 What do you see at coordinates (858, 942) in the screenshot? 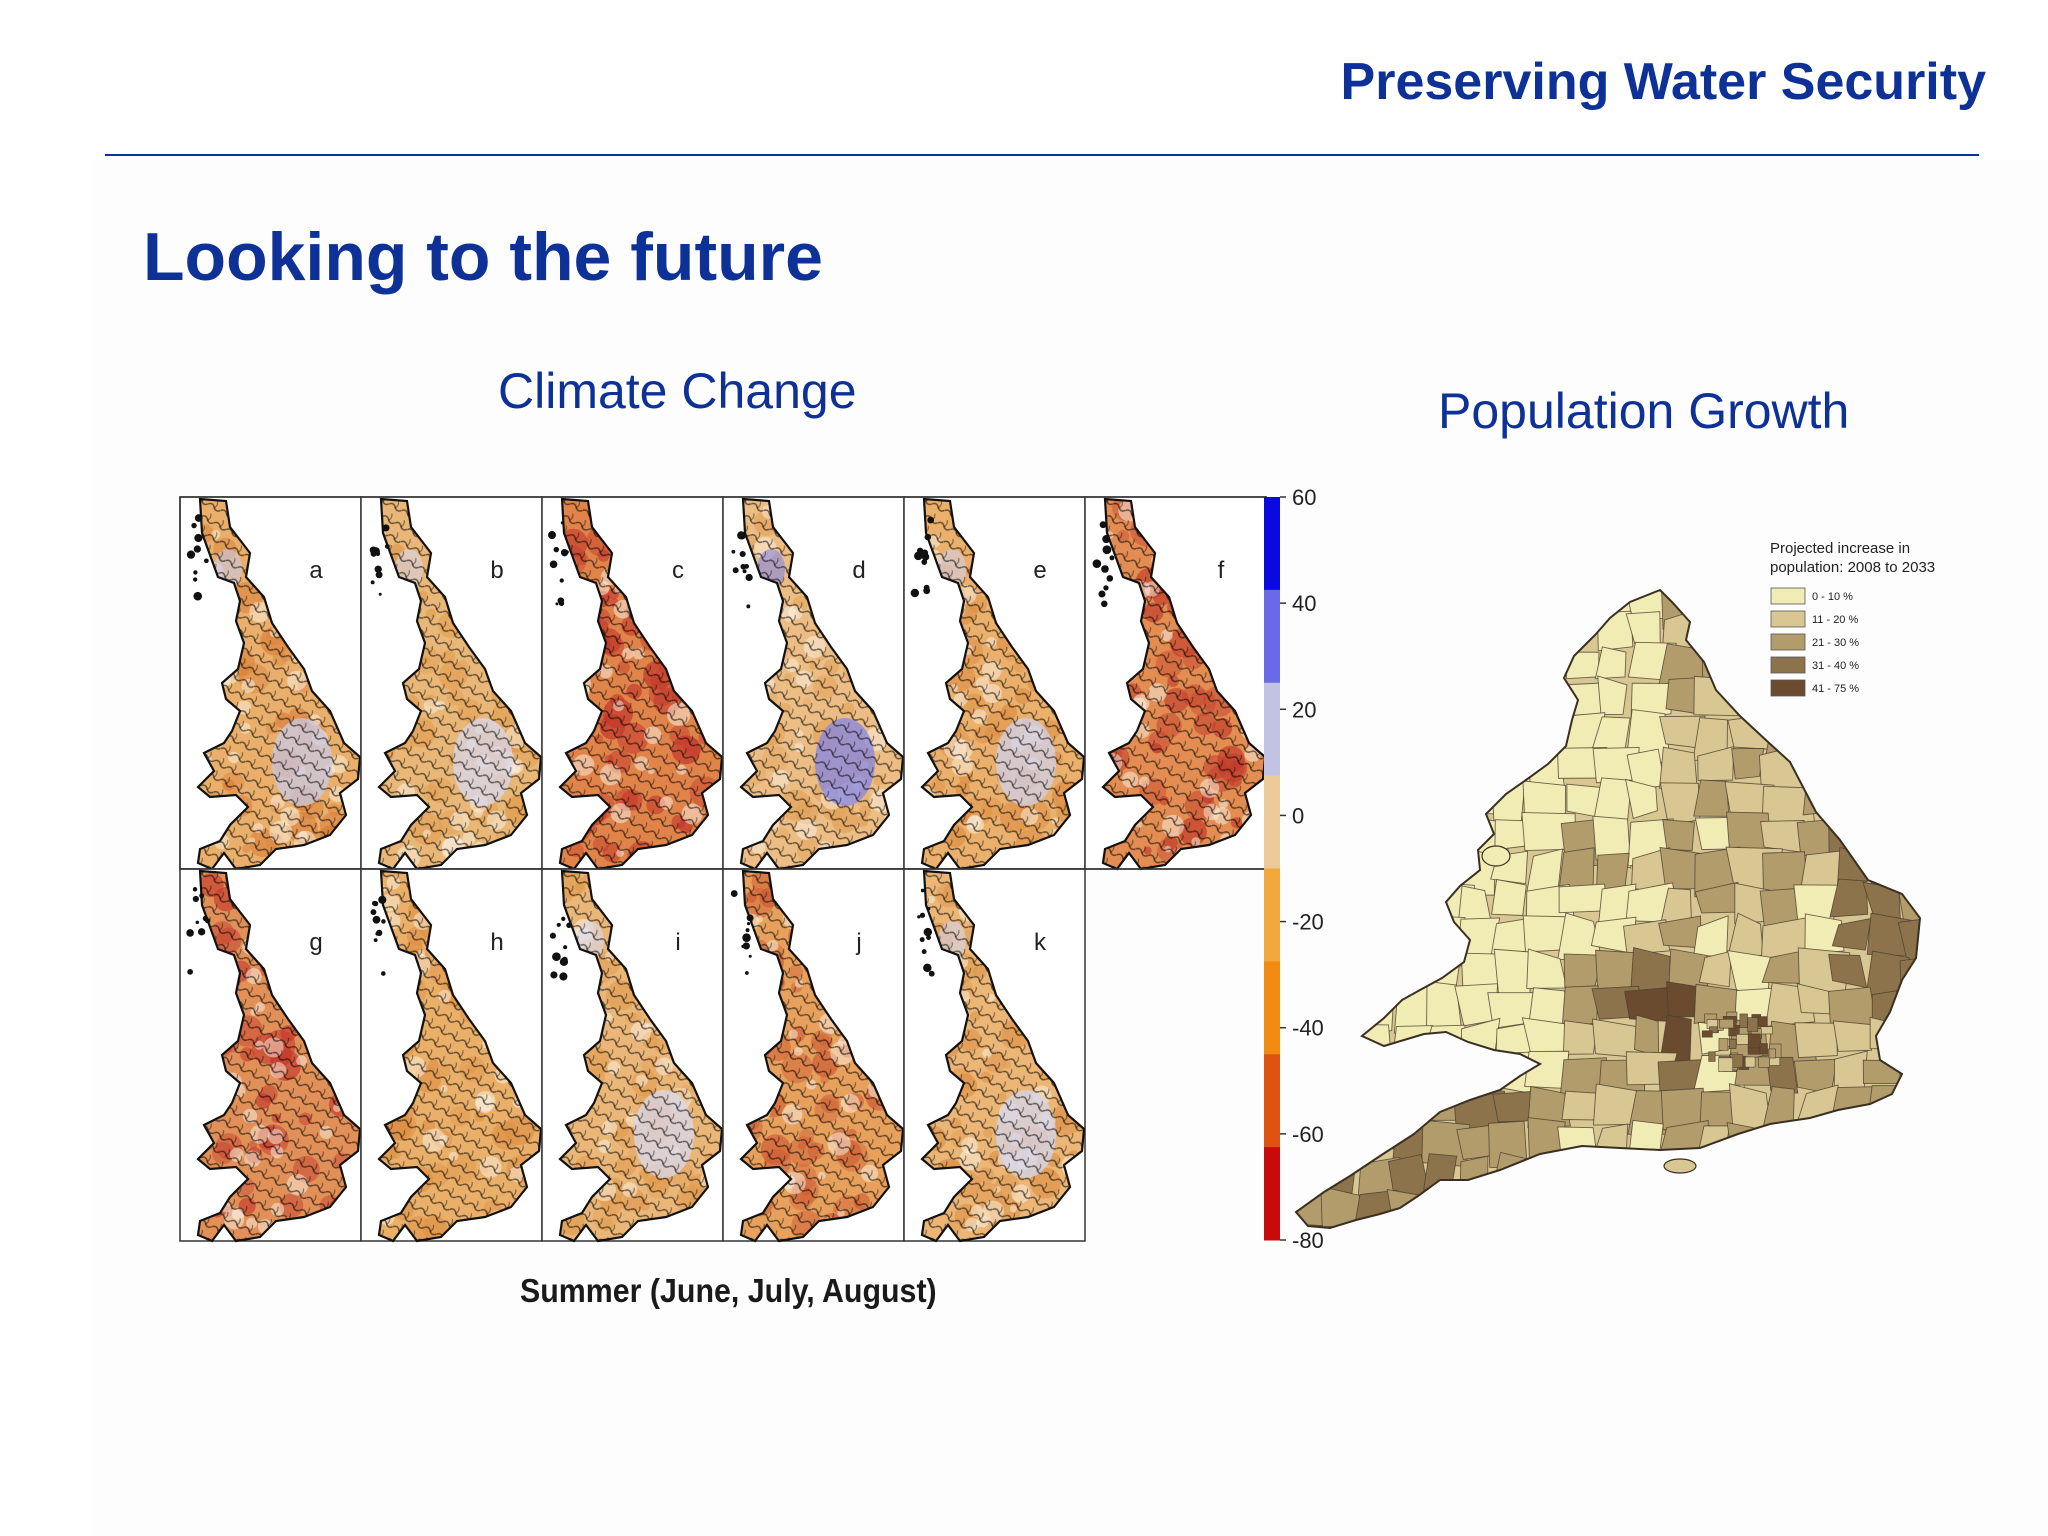
I see `panel-label: j` at bounding box center [858, 942].